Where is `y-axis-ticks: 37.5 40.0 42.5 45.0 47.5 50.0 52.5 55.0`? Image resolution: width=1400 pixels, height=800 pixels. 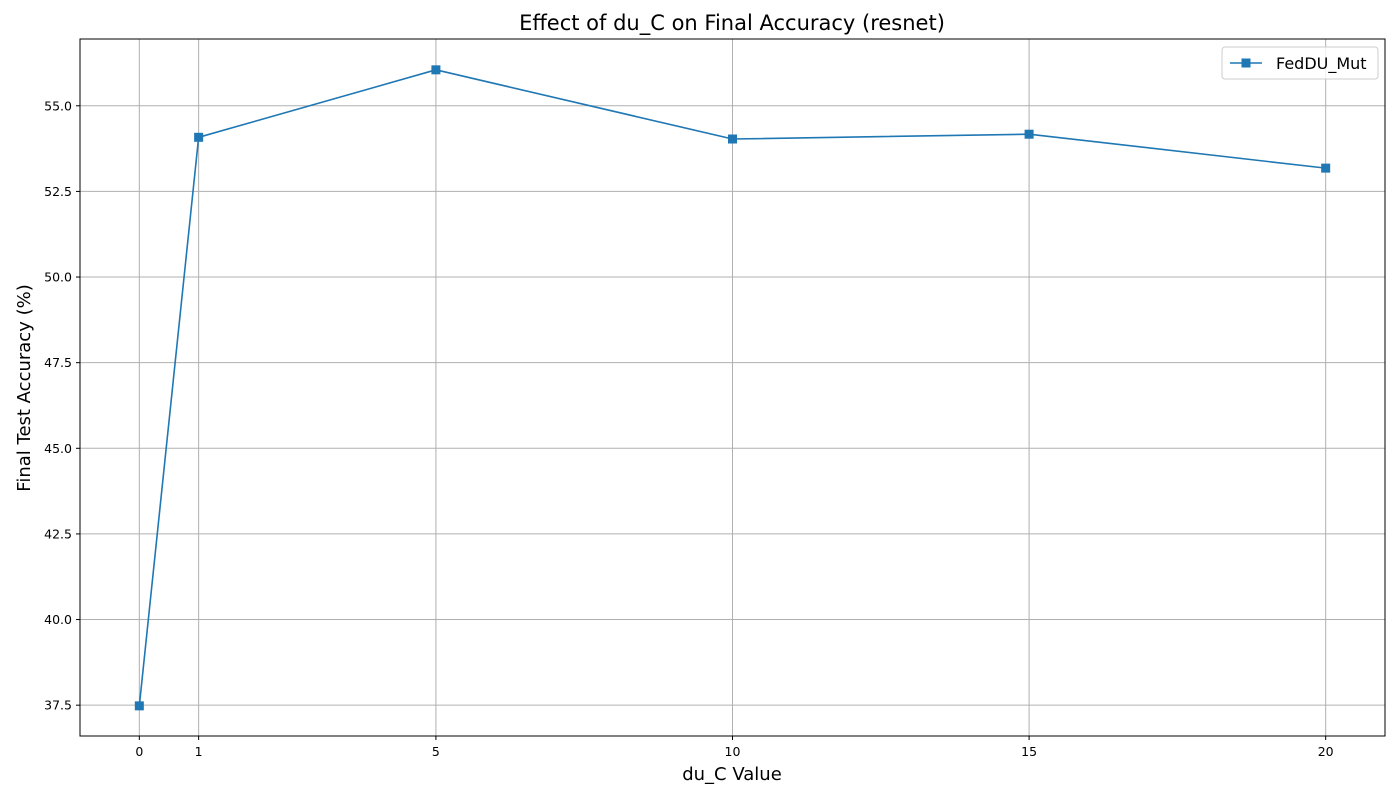
y-axis-ticks: 37.5 40.0 42.5 45.0 47.5 50.0 52.5 55.0 is located at coordinates (62, 405).